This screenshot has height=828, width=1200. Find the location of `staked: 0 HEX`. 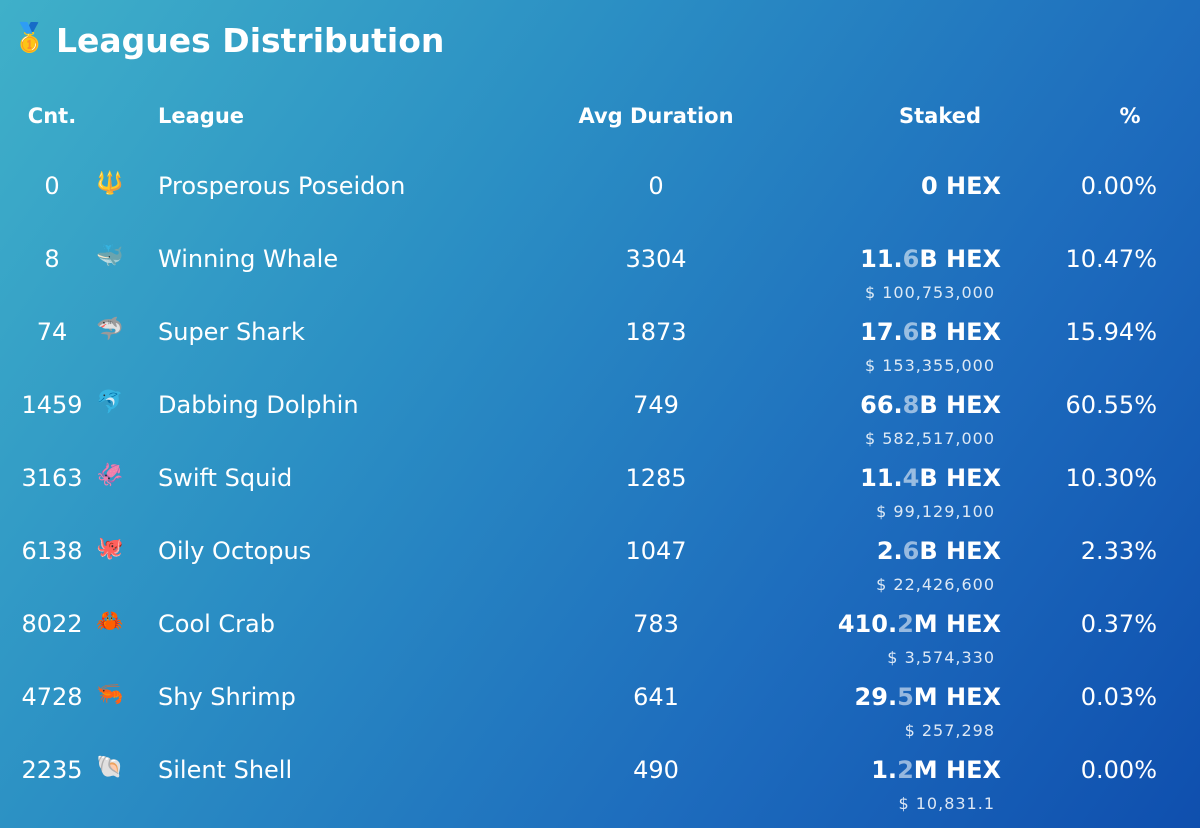

staked: 0 HEX is located at coordinates (960, 186).